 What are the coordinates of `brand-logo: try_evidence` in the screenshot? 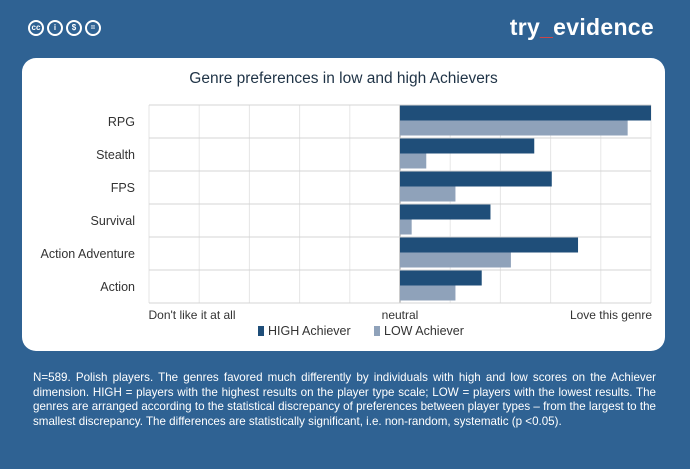 It's located at (582, 27).